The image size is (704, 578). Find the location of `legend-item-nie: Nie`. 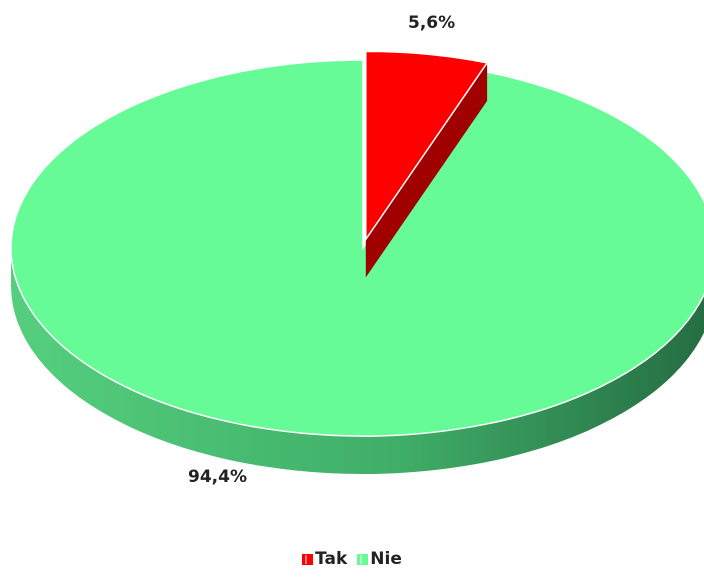

legend-item-nie: Nie is located at coordinates (379, 559).